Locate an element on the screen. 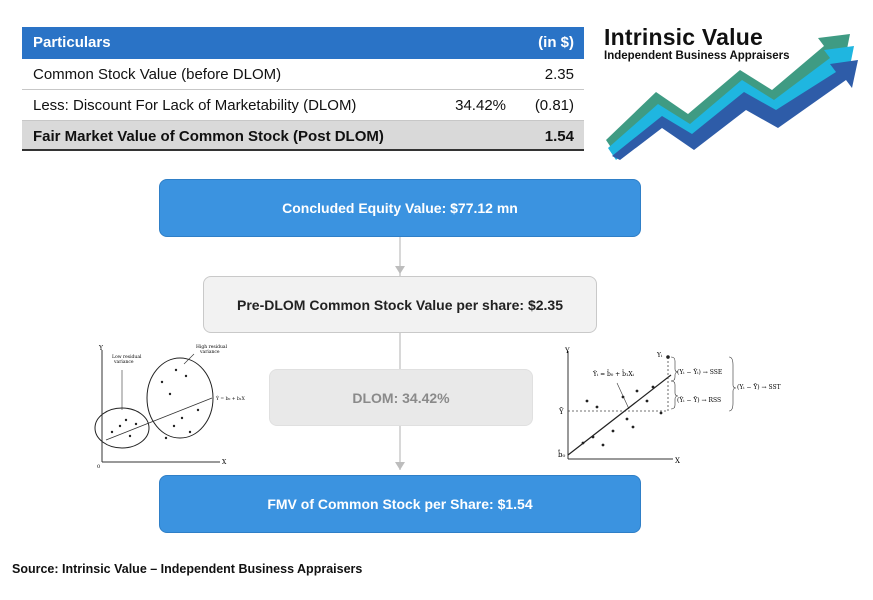  row-value: (0.81) is located at coordinates (554, 105).